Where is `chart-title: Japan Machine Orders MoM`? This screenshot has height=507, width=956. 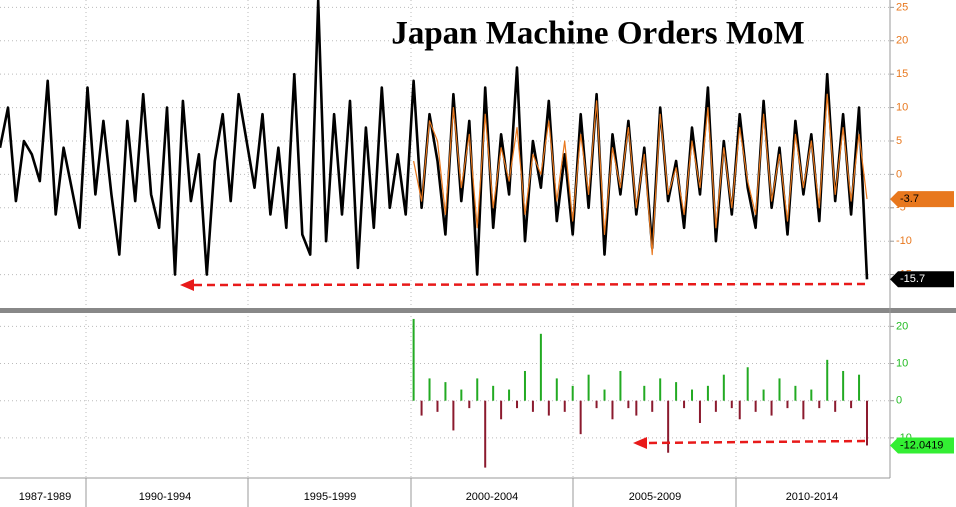 chart-title: Japan Machine Orders MoM is located at coordinates (597, 34).